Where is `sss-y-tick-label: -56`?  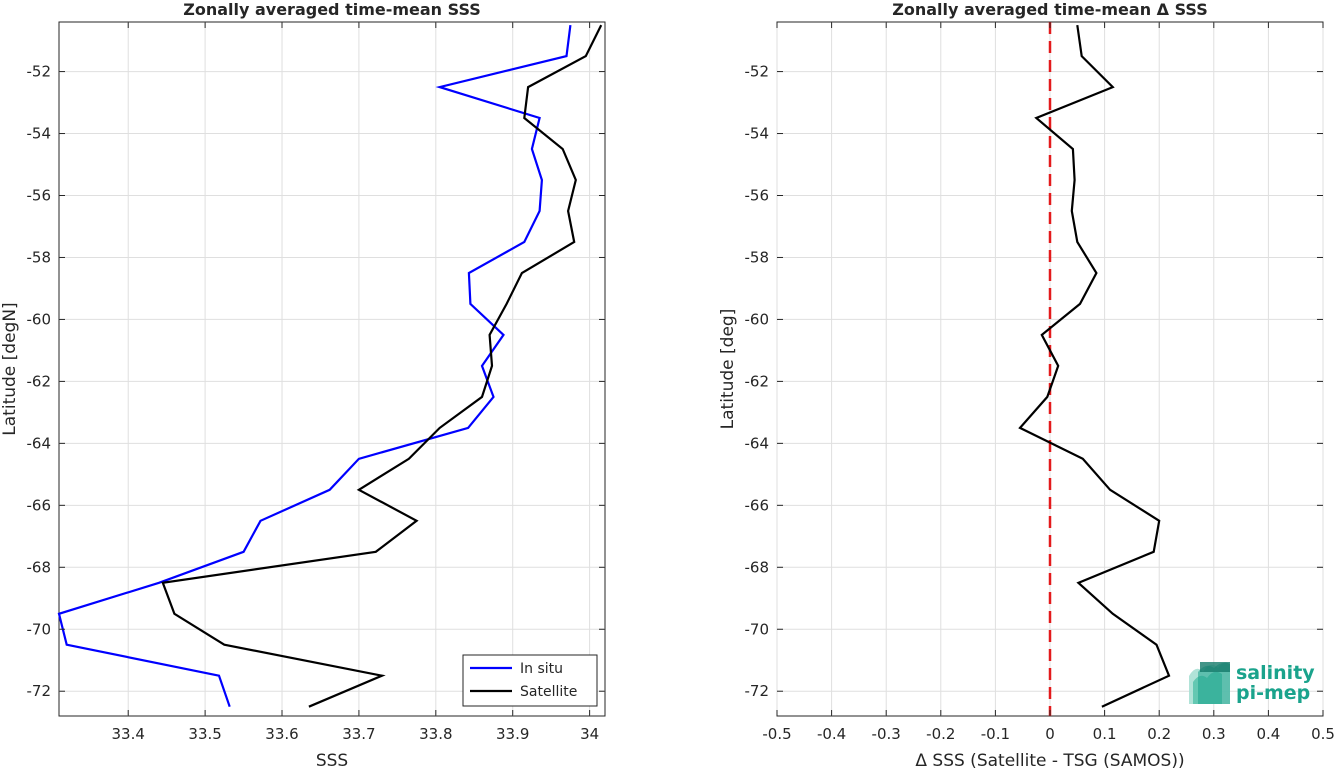 sss-y-tick-label: -56 is located at coordinates (39, 196).